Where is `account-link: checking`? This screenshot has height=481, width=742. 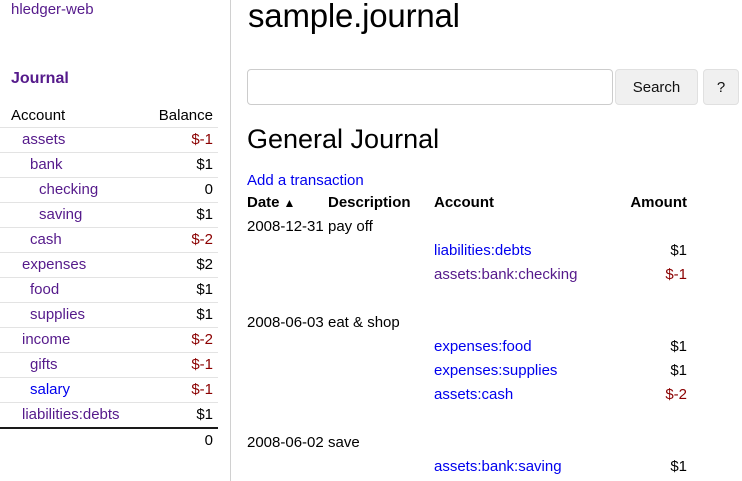 account-link: checking is located at coordinates (69, 189).